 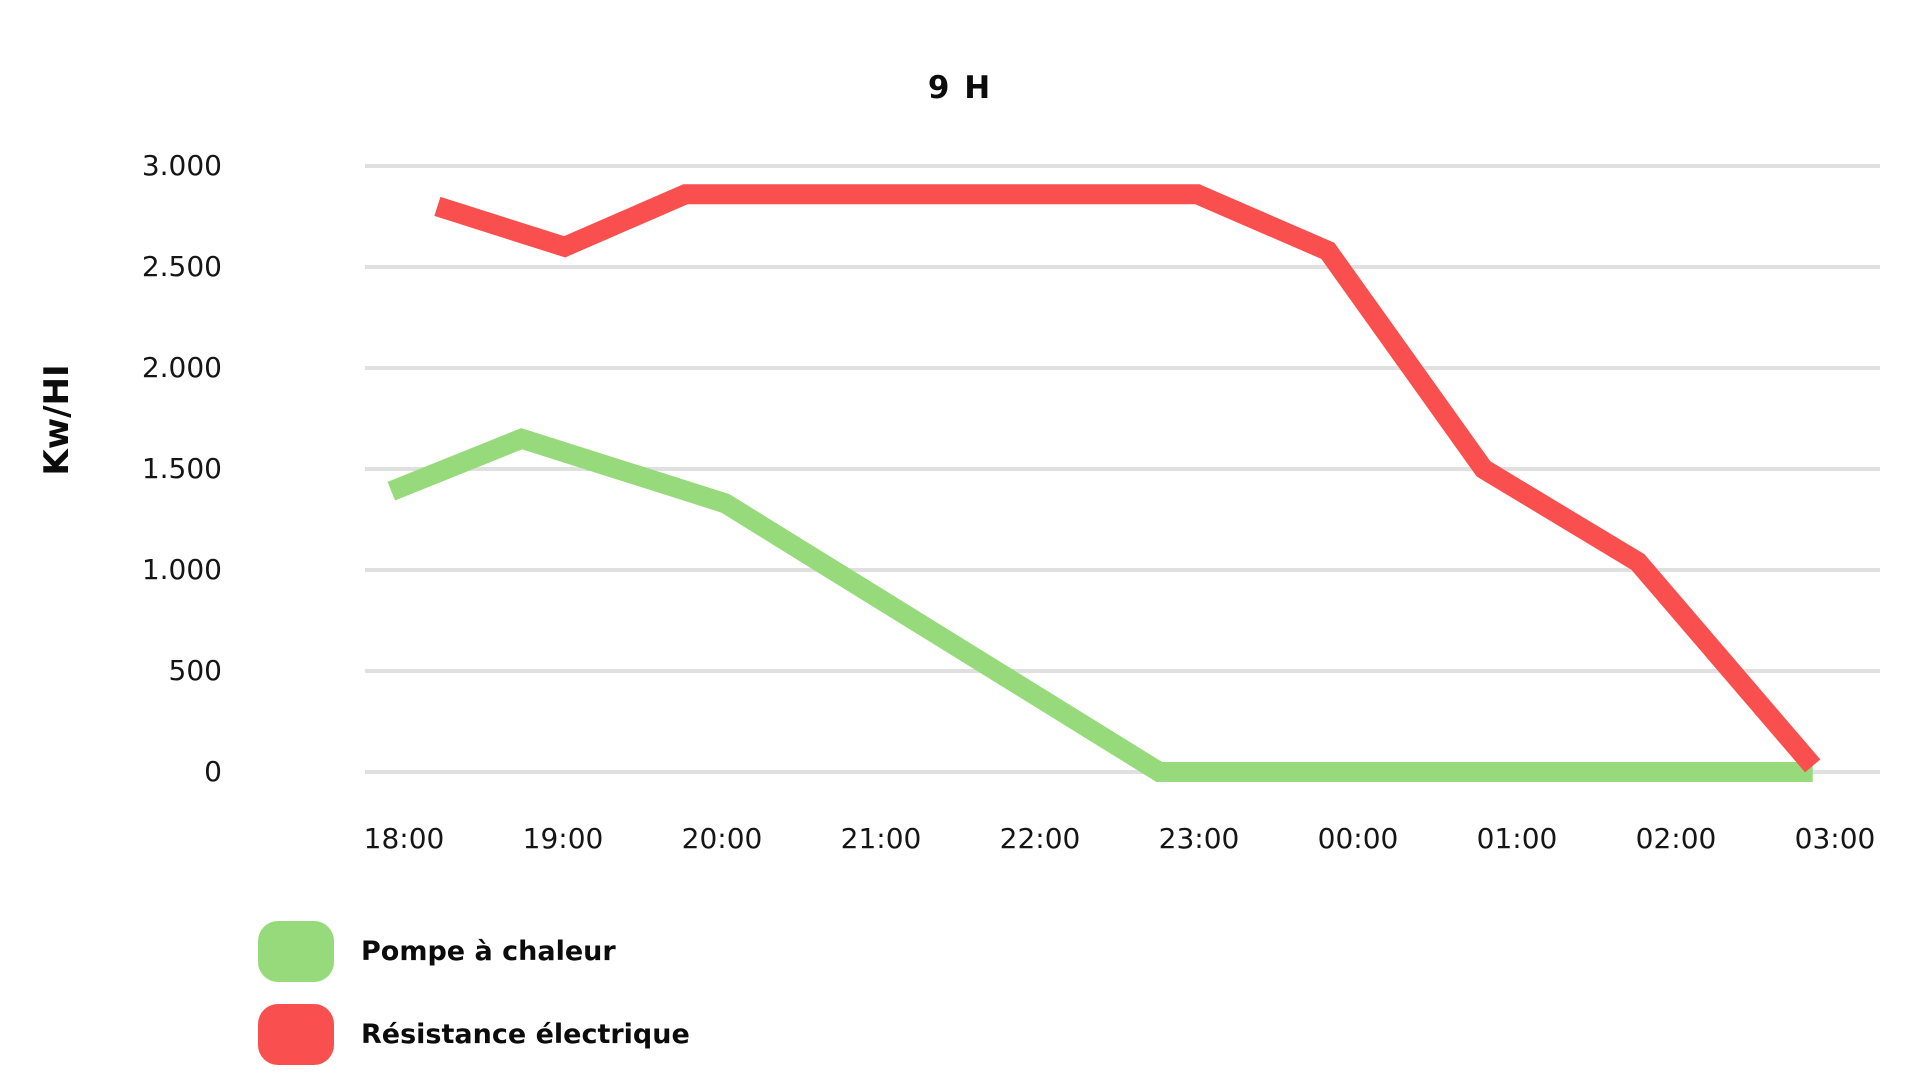 What do you see at coordinates (404, 838) in the screenshot?
I see `x-tick-label: 18:00` at bounding box center [404, 838].